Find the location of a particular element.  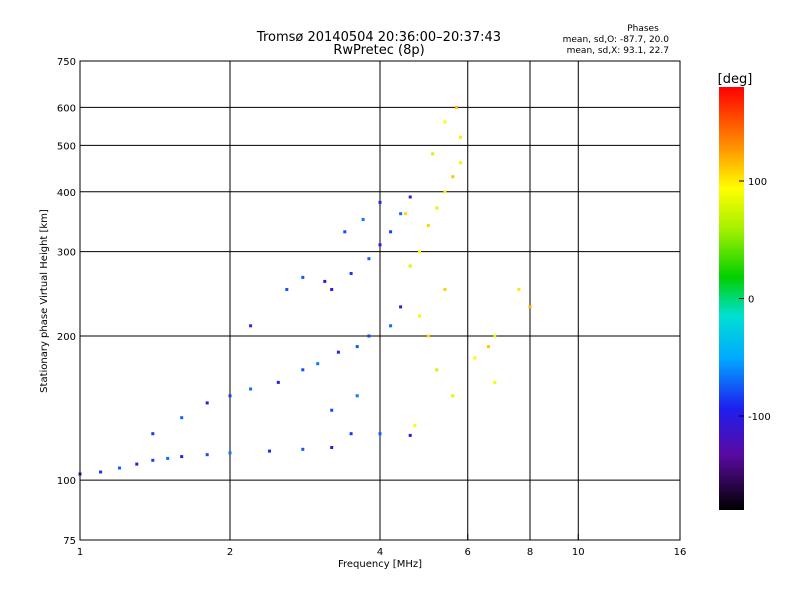

colorbar-tick-label: -100 is located at coordinates (759, 417).